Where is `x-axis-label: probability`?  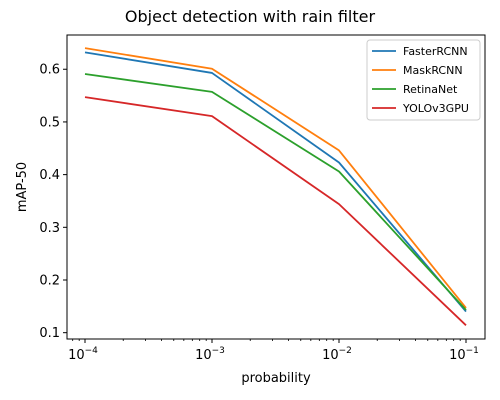
x-axis-label: probability is located at coordinates (276, 378).